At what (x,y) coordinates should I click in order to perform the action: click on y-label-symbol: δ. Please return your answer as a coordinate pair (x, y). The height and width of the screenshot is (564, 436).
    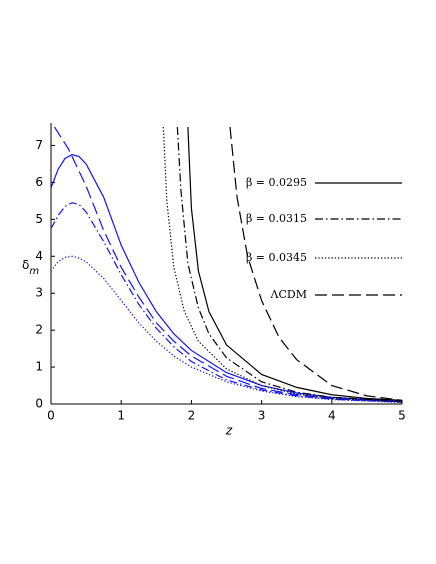
    Looking at the image, I should click on (25, 265).